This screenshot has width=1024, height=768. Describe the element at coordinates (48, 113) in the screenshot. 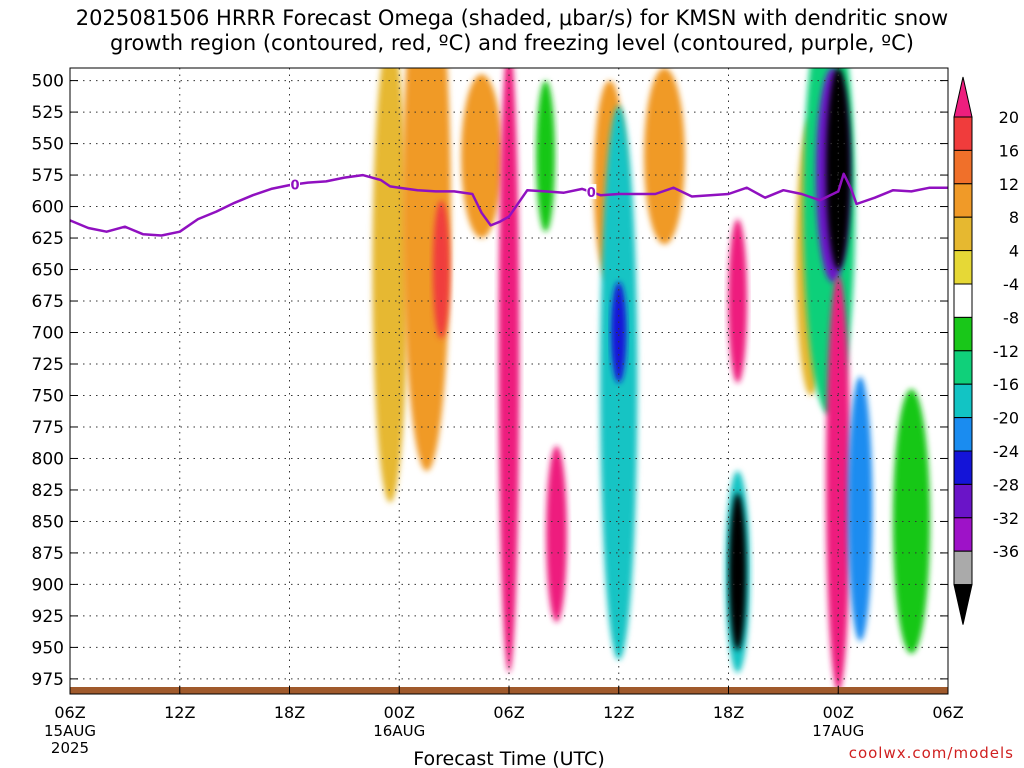

I see `y-tick-label-525: 525` at that location.